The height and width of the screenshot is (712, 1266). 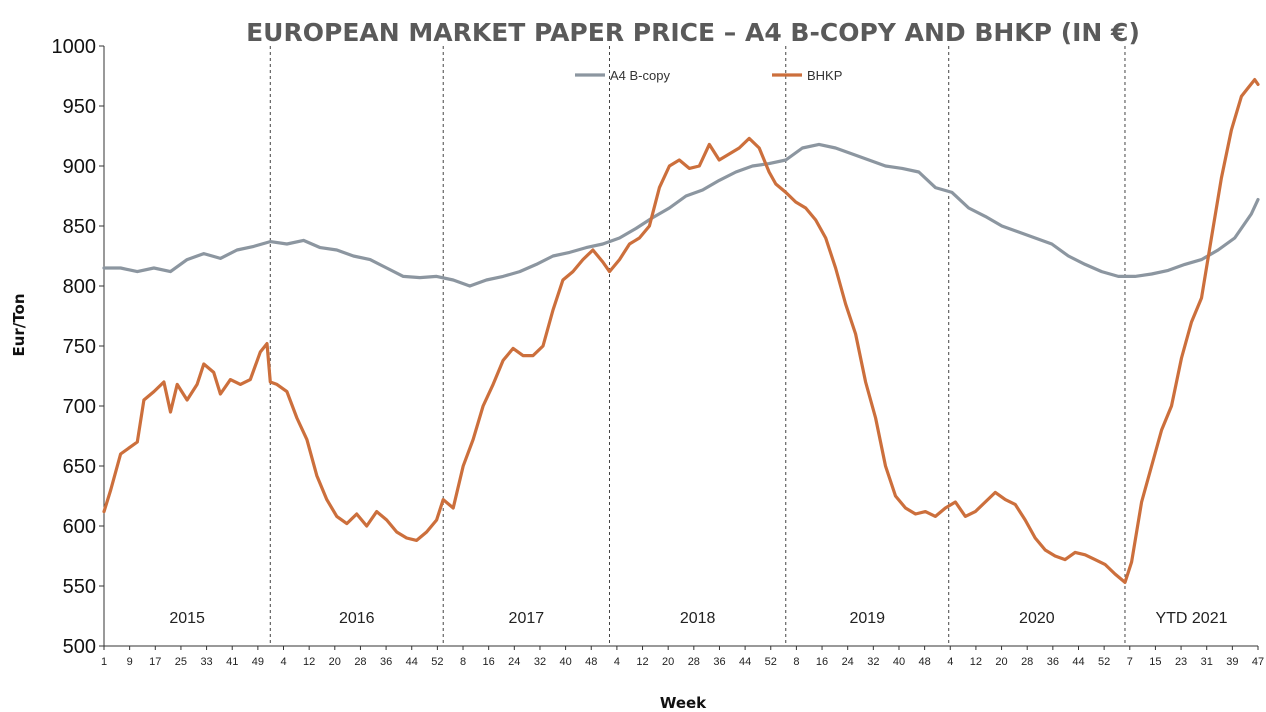 What do you see at coordinates (155, 662) in the screenshot?
I see `x-tick-label: 17` at bounding box center [155, 662].